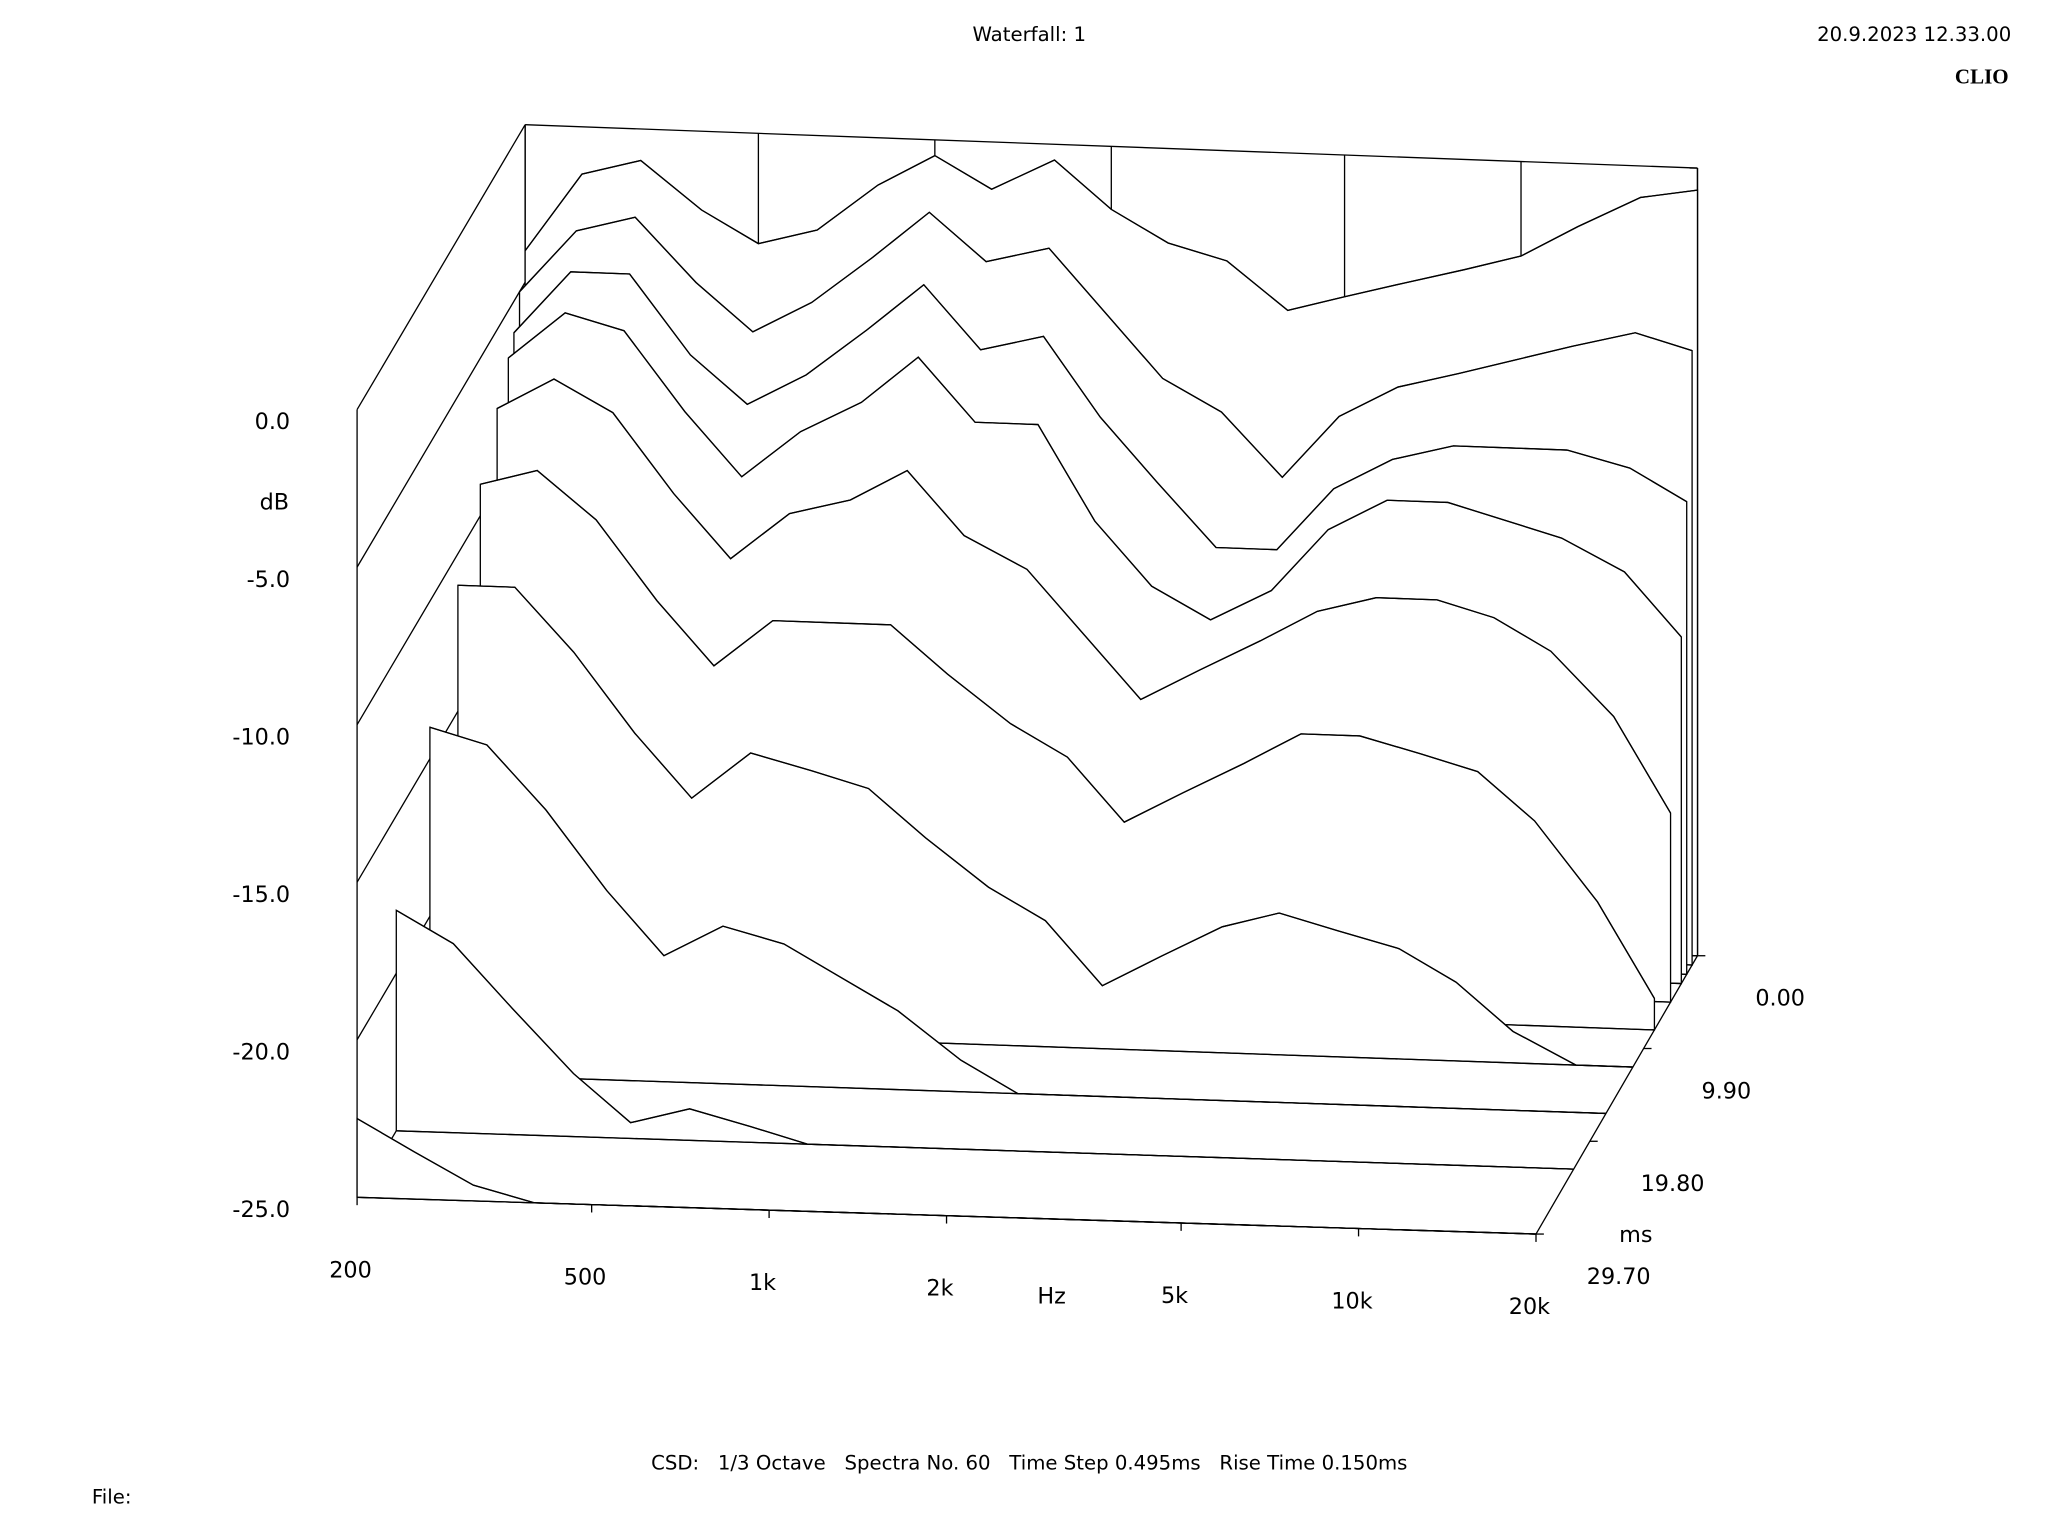 This screenshot has height=1536, width=2048. I want to click on y-tick-label: -10.0, so click(261, 737).